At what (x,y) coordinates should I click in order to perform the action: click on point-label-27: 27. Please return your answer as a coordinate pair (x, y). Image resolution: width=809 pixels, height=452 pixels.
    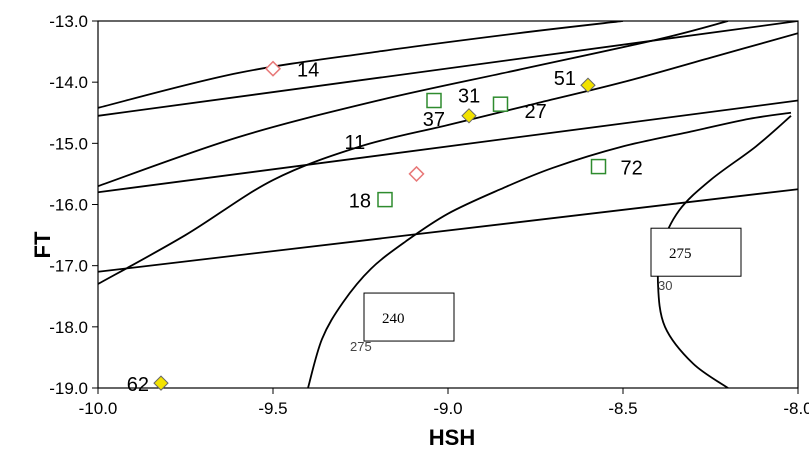
    Looking at the image, I should click on (536, 112).